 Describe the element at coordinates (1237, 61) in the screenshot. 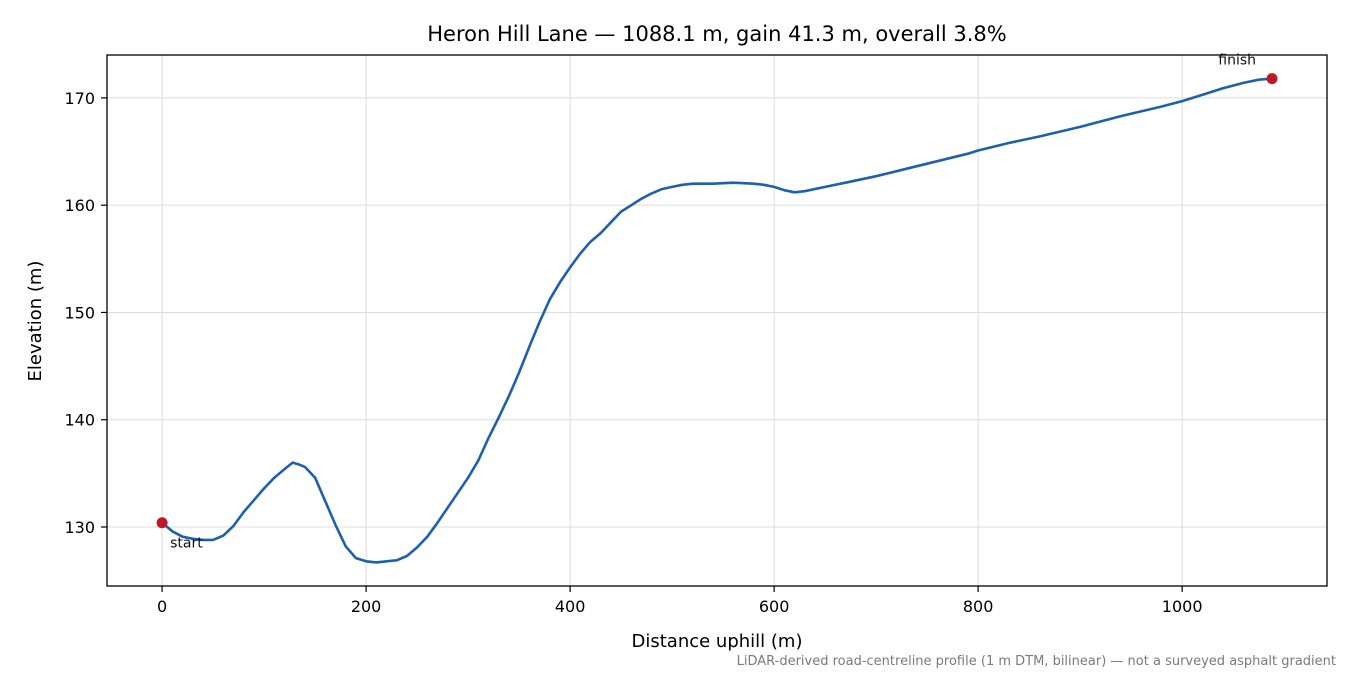

I see `finish-label: finish` at that location.